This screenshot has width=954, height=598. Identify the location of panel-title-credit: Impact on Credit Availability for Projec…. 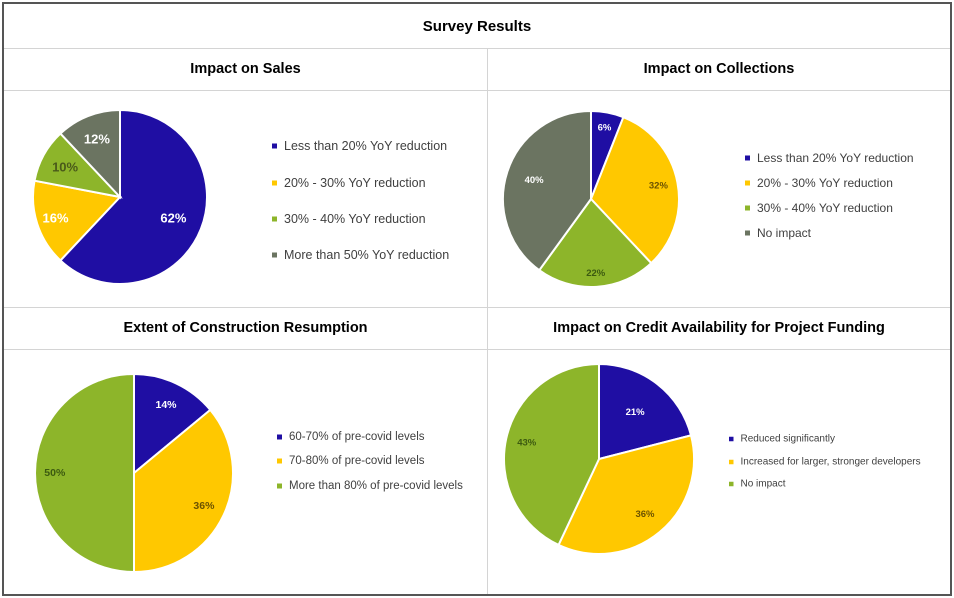
(719, 328).